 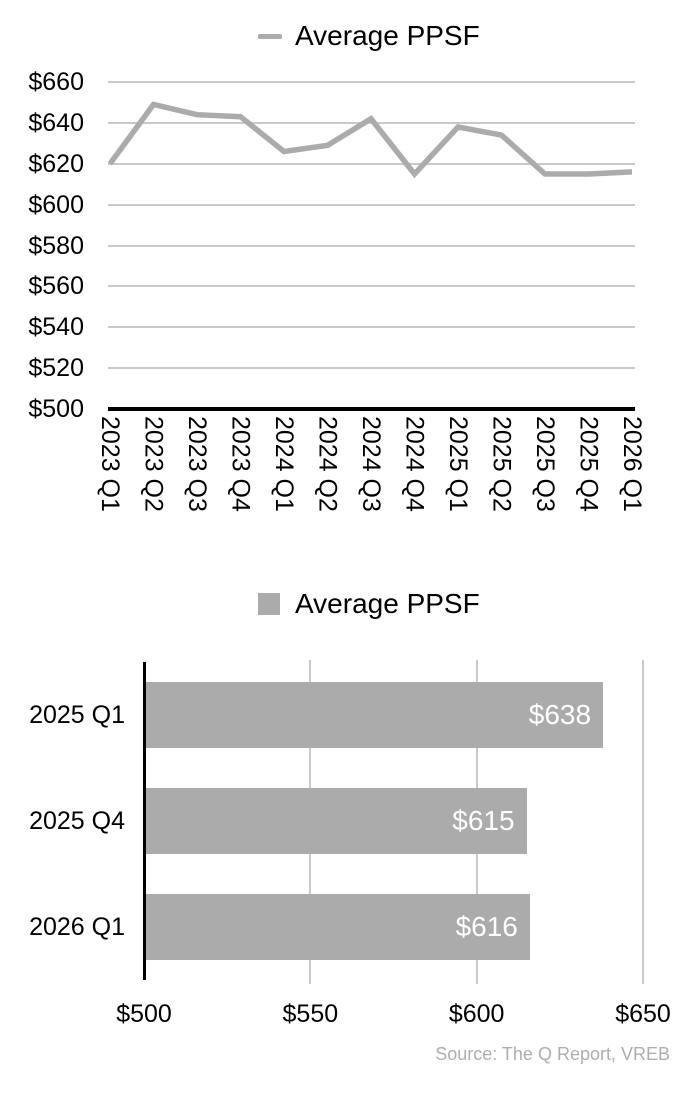 What do you see at coordinates (56, 122) in the screenshot?
I see `line-chart-y-tick-label: $640` at bounding box center [56, 122].